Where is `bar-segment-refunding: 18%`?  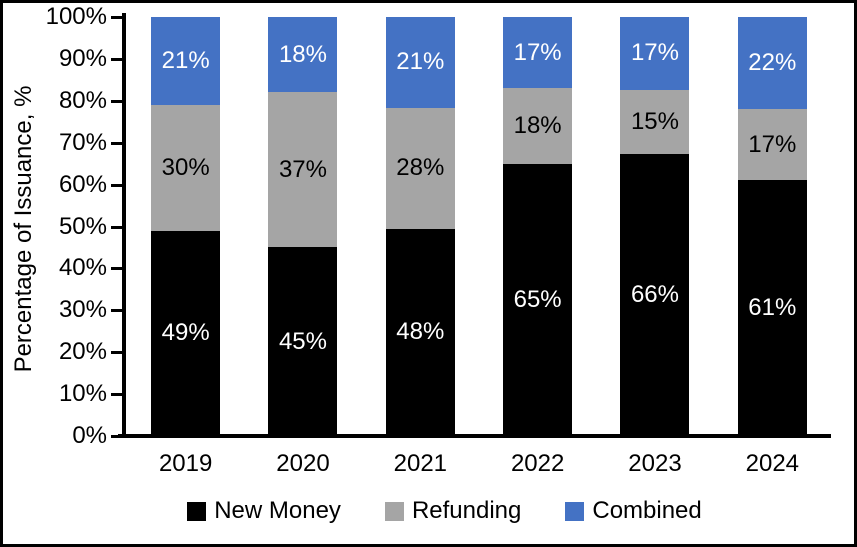
bar-segment-refunding: 18% is located at coordinates (538, 126).